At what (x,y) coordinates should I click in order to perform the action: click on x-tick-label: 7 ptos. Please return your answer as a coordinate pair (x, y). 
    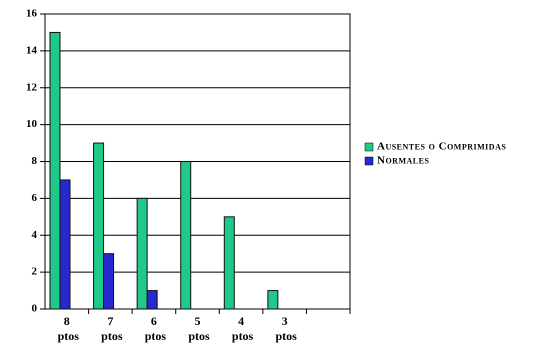
    Looking at the image, I should click on (110, 328).